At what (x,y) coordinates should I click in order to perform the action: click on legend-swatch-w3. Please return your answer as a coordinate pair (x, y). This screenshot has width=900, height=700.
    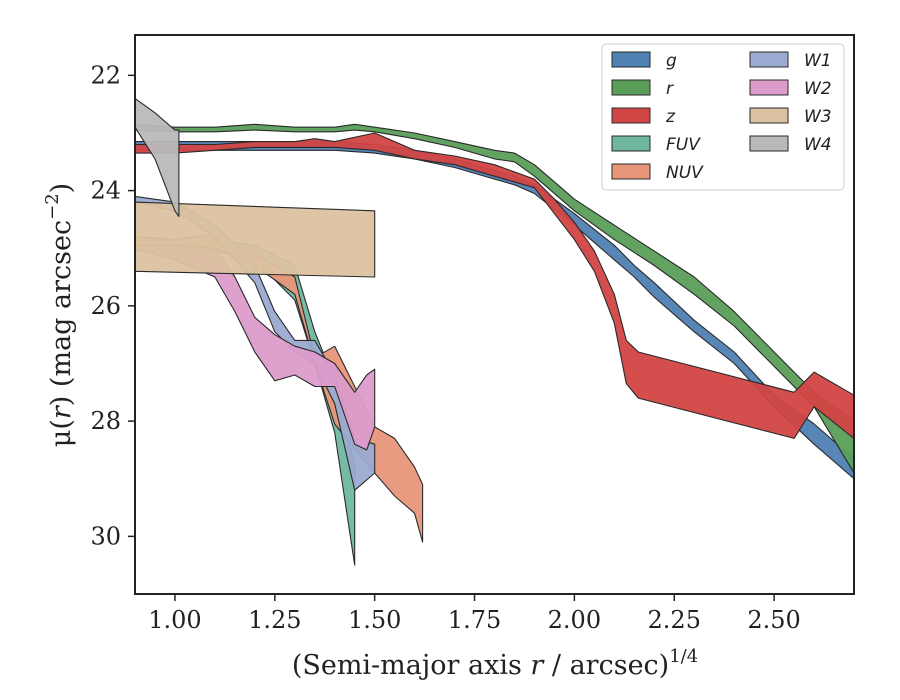
    Looking at the image, I should click on (769, 115).